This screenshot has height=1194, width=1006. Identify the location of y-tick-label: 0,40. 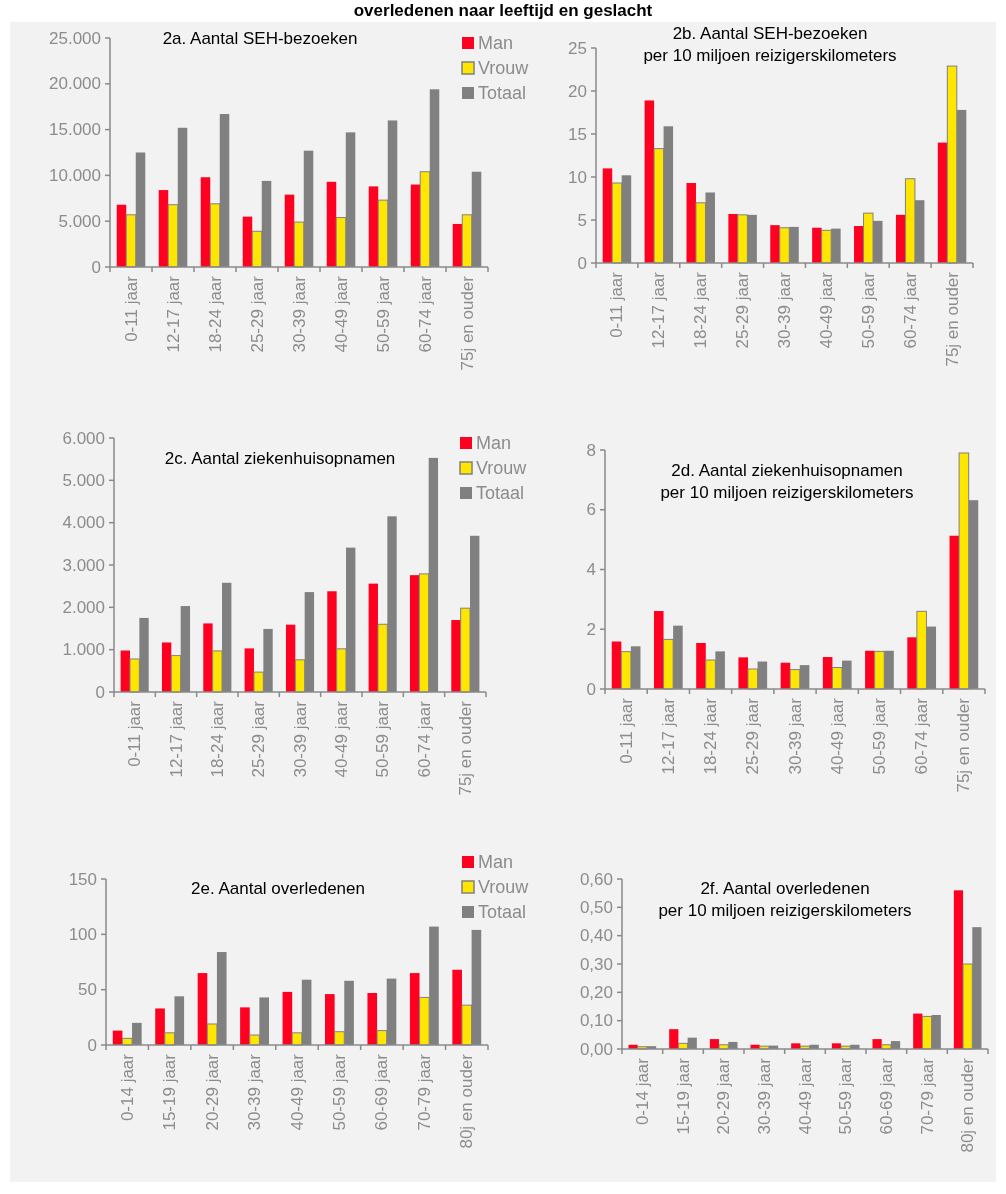
(596, 936).